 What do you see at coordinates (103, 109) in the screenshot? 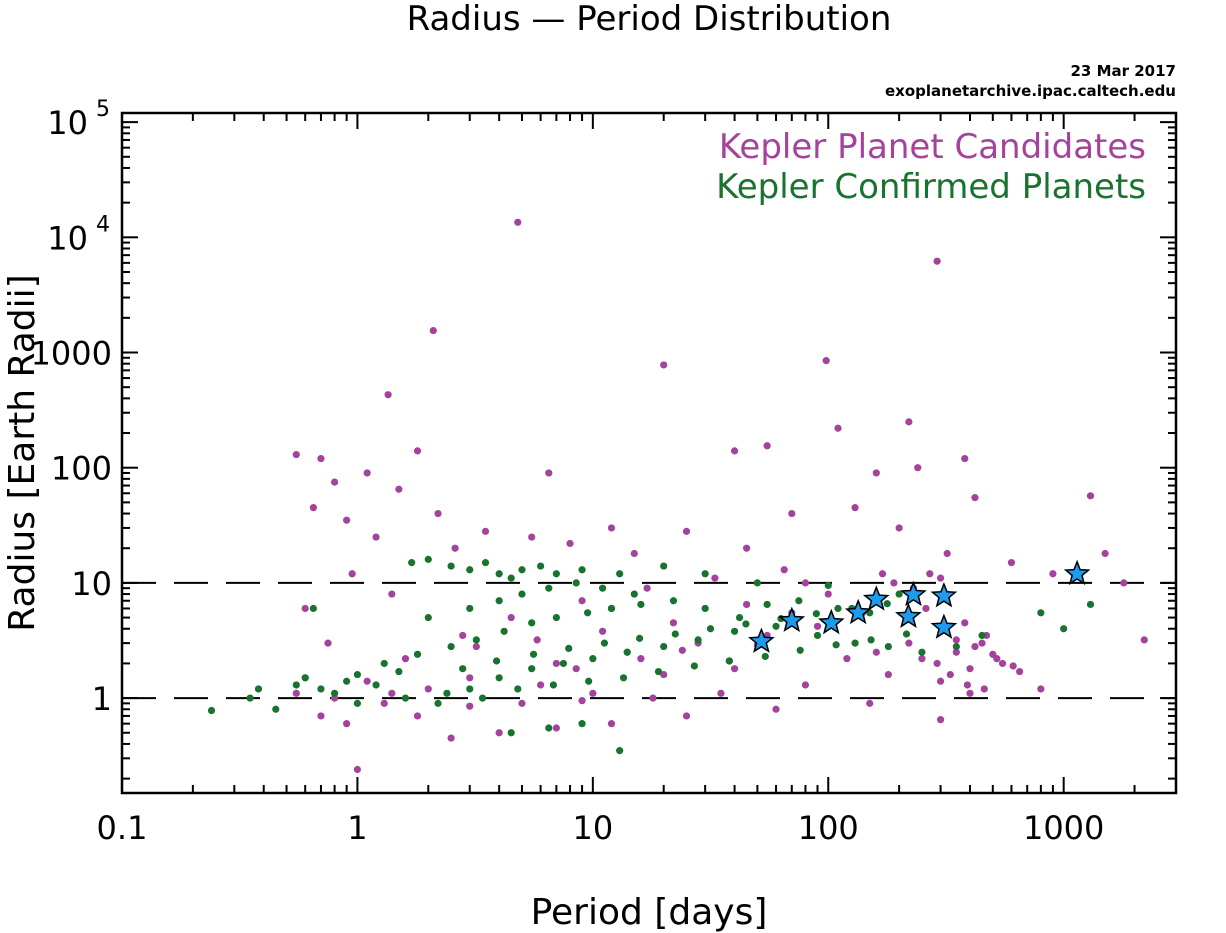
I see `y-tick-exponent: 5` at bounding box center [103, 109].